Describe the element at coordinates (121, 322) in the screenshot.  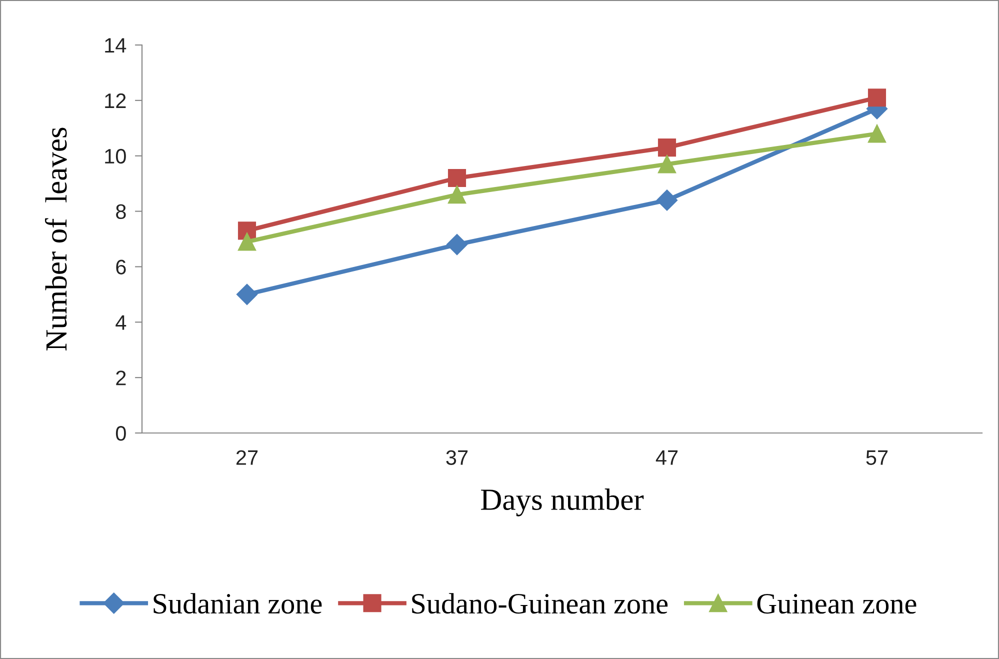
I see `y-tick-label: 4` at that location.